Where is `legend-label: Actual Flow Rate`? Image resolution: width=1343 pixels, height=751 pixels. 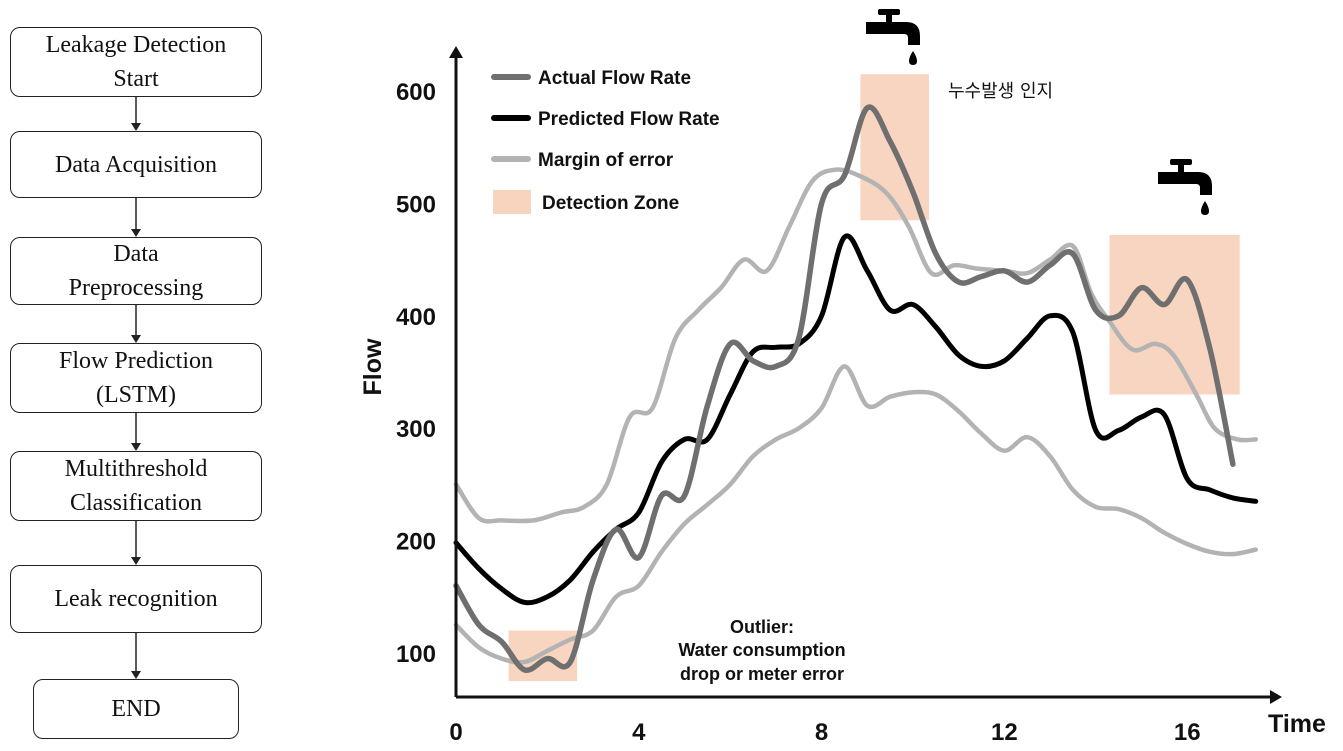
legend-label: Actual Flow Rate is located at coordinates (614, 78).